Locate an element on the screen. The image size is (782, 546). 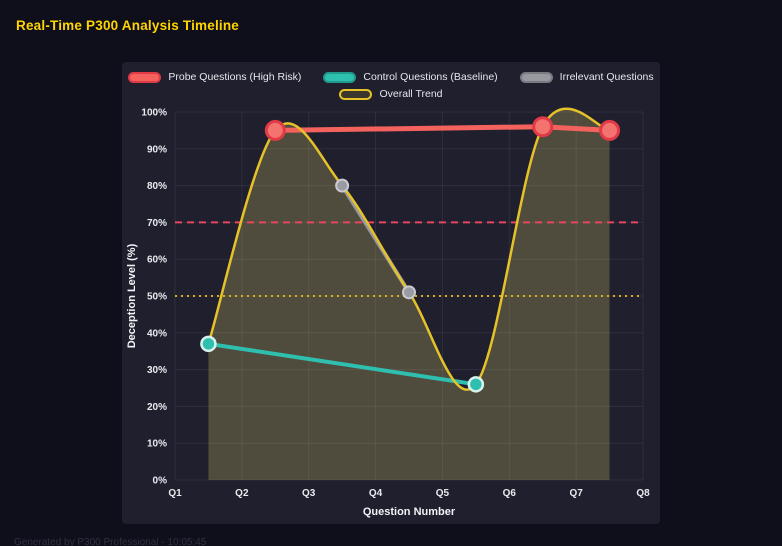
svg-text: Q5 is located at coordinates (443, 493).